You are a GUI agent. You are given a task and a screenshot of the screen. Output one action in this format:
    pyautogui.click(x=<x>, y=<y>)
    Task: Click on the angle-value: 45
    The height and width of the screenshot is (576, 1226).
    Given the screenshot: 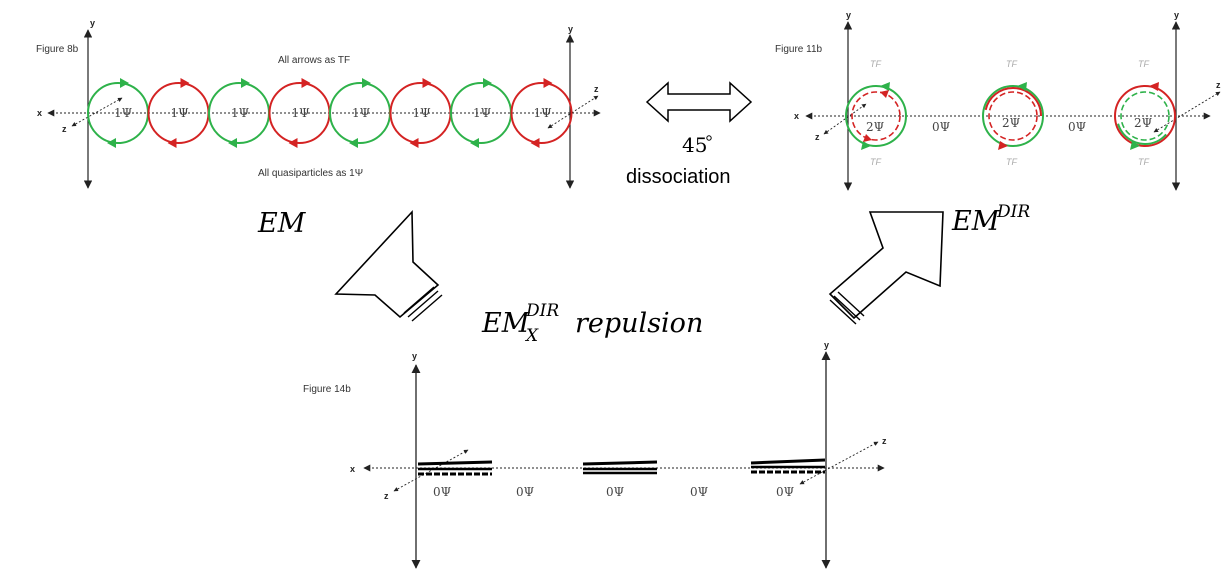 What is the action you would take?
    pyautogui.click(x=694, y=145)
    